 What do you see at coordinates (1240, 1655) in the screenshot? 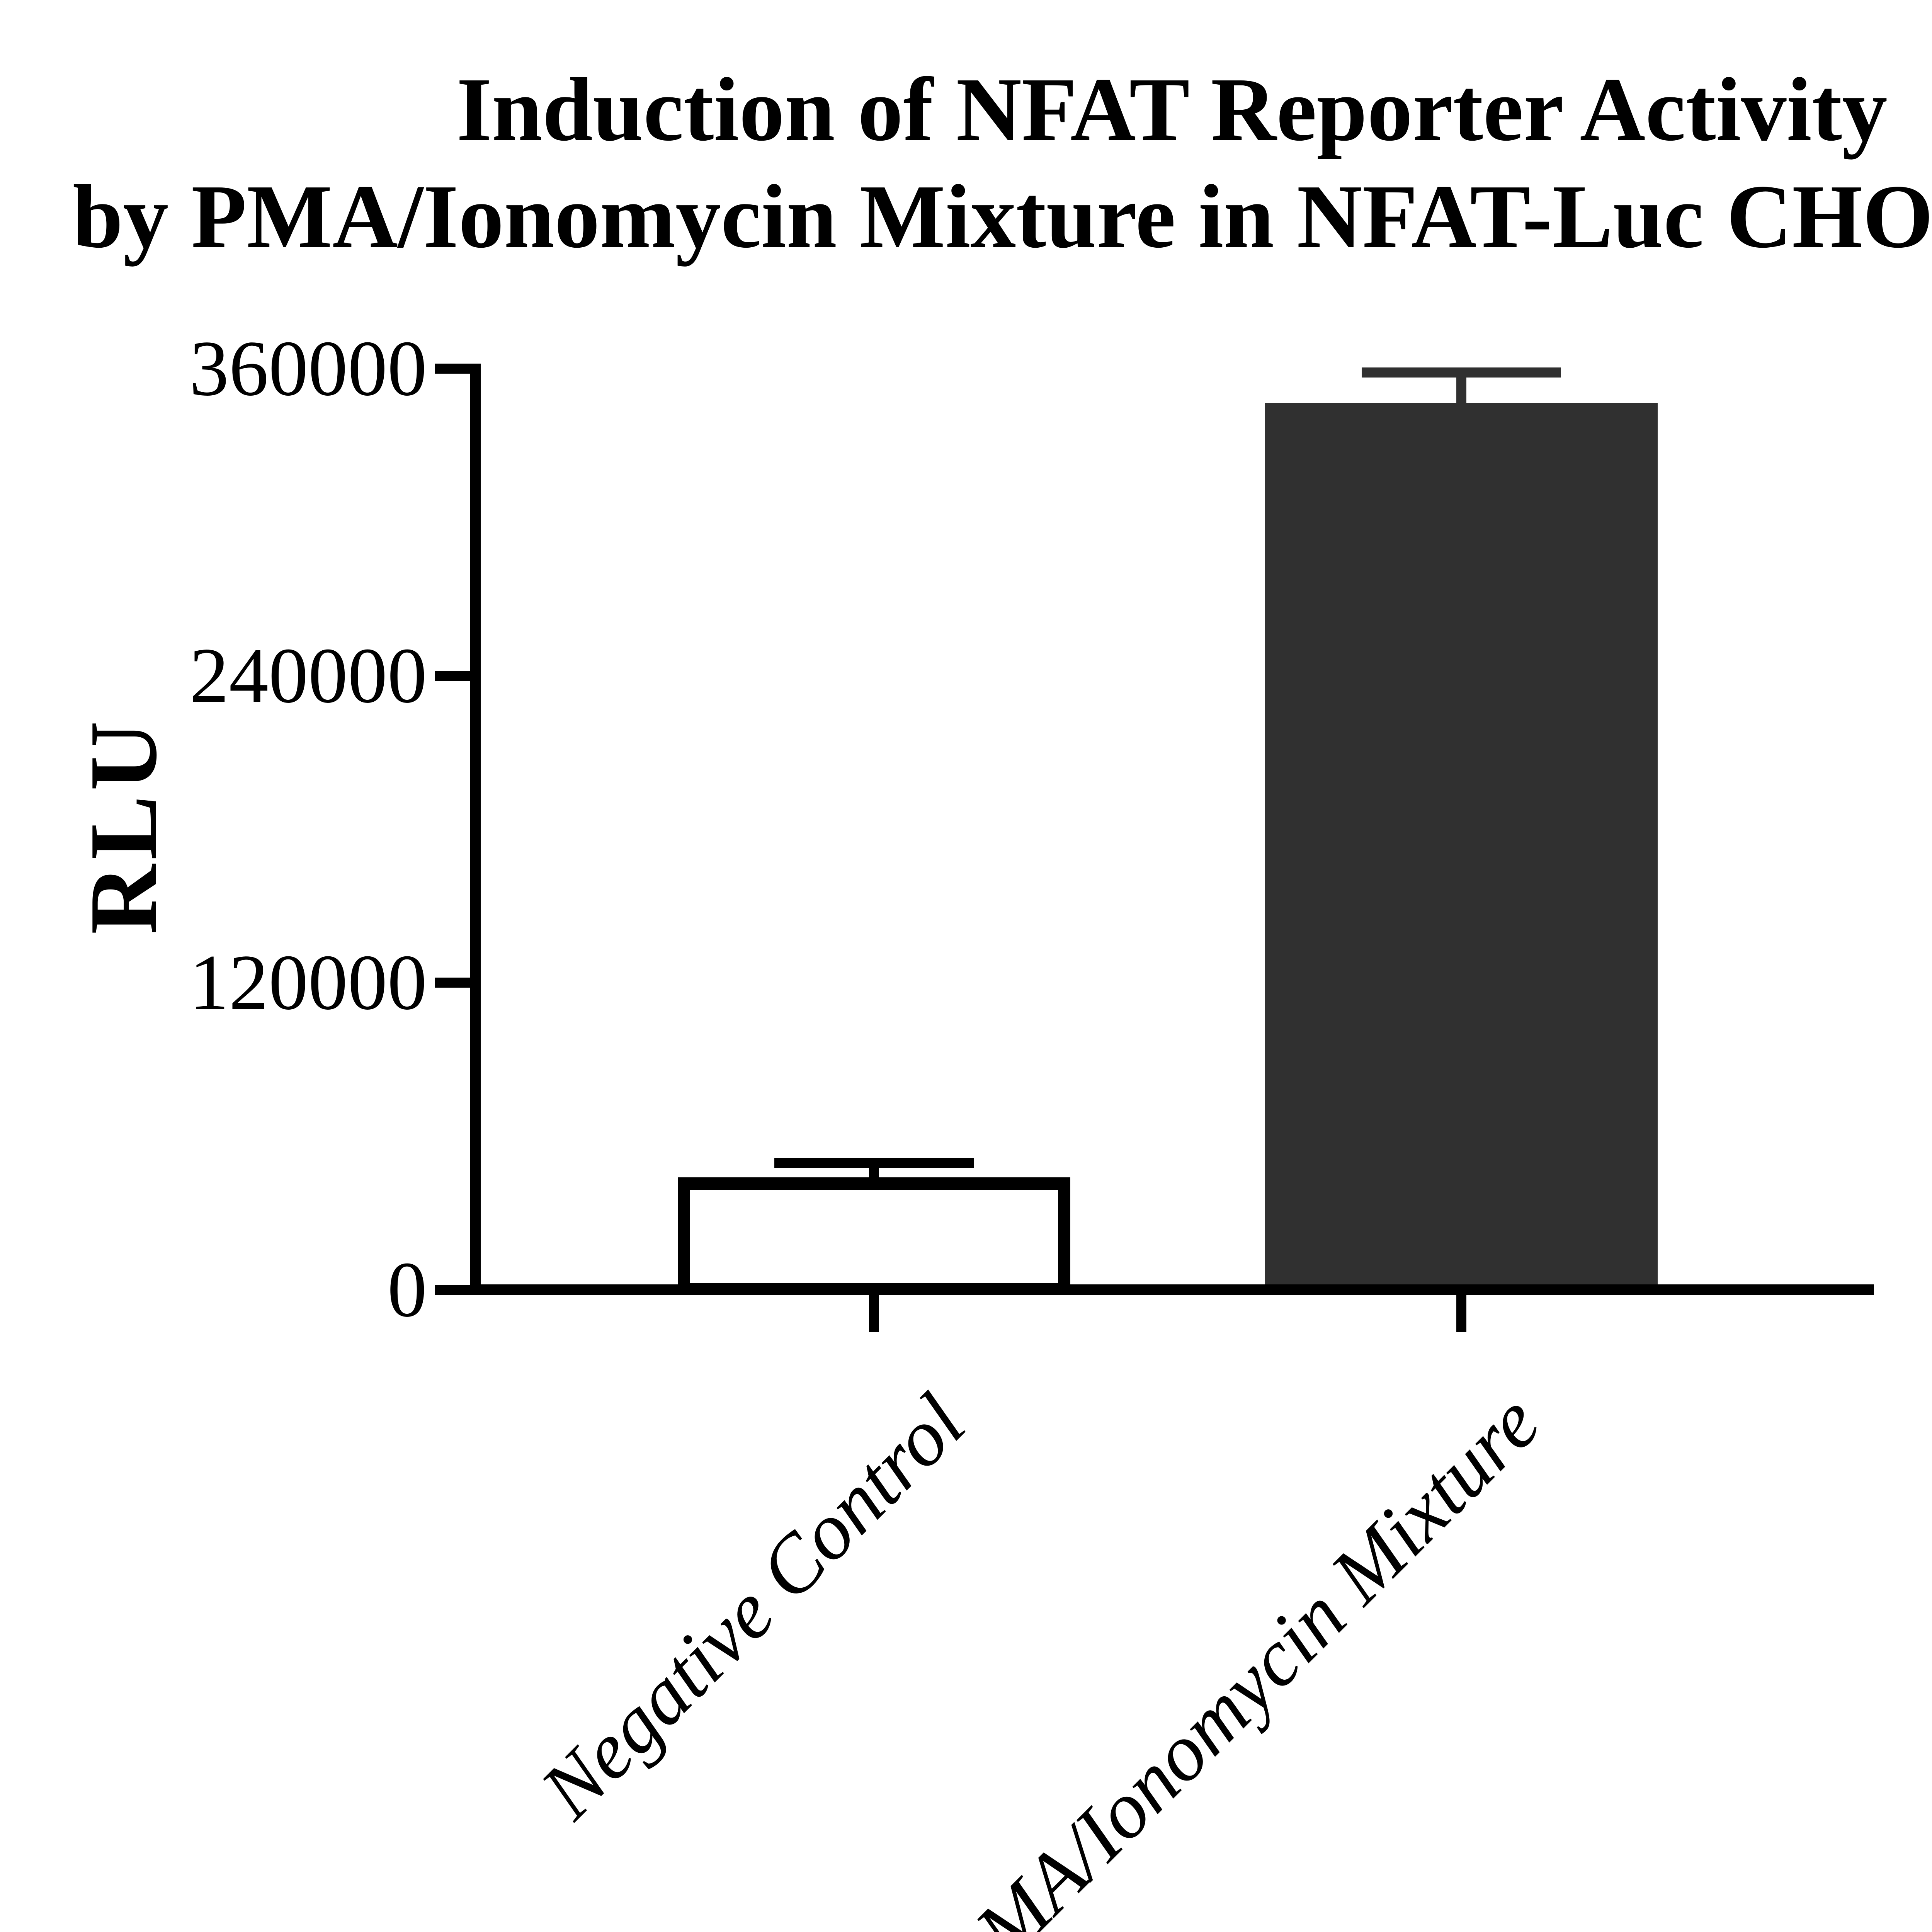
I see `x-category-label: PMA/Ionomycin Mixture` at bounding box center [1240, 1655].